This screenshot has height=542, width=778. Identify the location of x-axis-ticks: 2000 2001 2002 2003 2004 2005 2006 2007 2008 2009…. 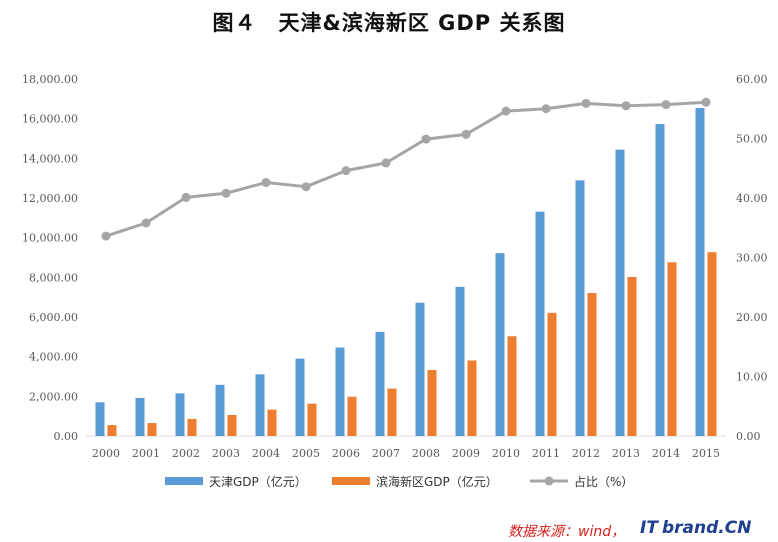
(406, 453).